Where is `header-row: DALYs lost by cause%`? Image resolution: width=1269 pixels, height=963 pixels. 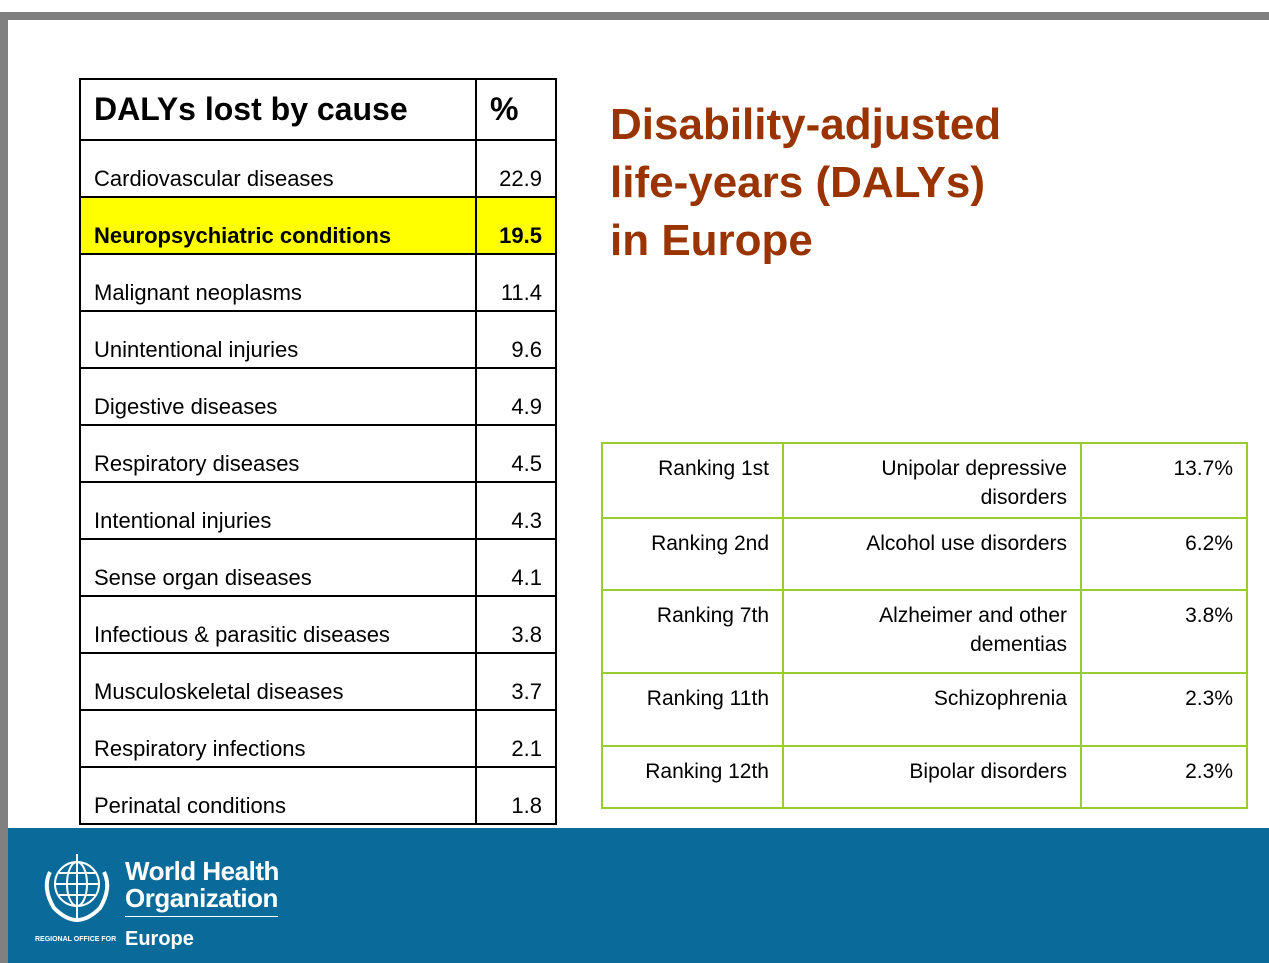
header-row: DALYs lost by cause% is located at coordinates (318, 109).